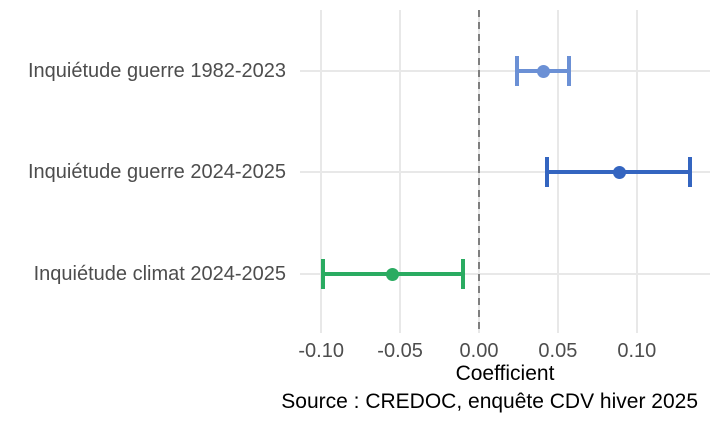 The height and width of the screenshot is (432, 720). I want to click on y-axis-category-label: Inquiétude climat 2024-2025, so click(159, 274).